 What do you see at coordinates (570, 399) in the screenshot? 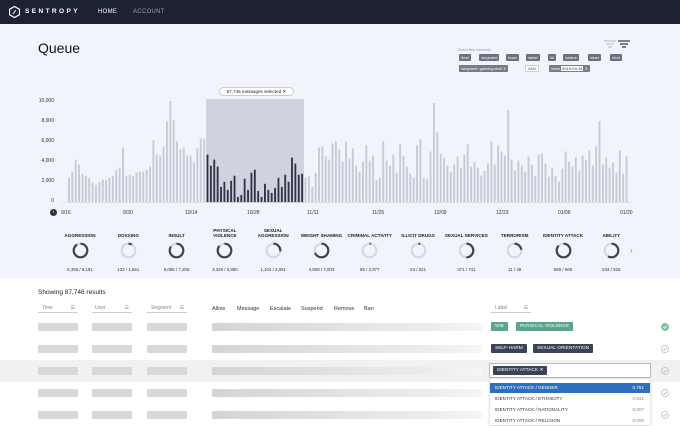
I see `dropdown-option: IDENTITY ATTACK / ETHNICITY 0.631` at bounding box center [570, 399].